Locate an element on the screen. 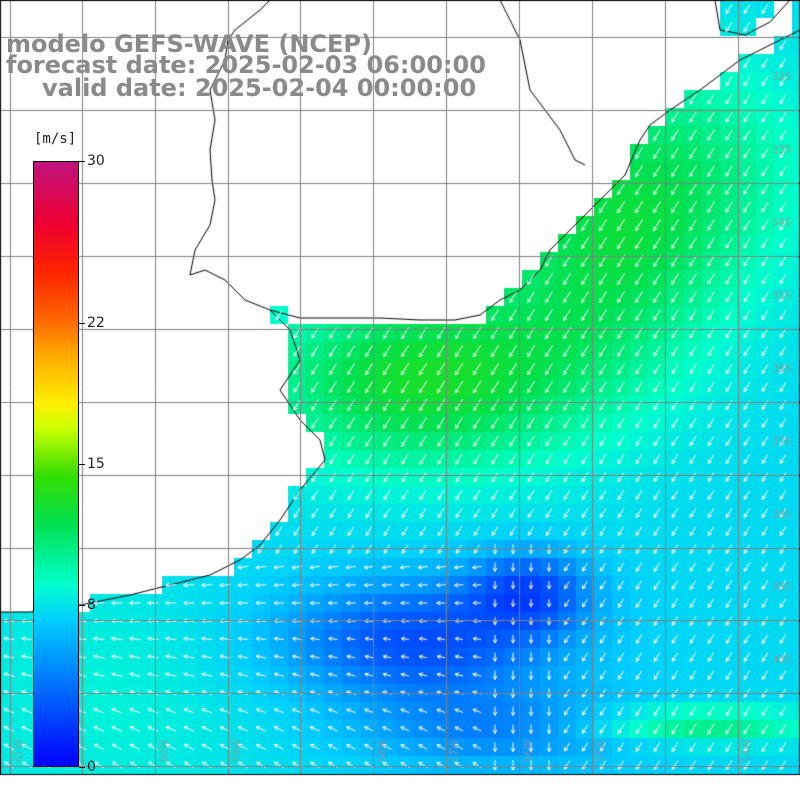 This screenshot has height=800, width=800. colorbar-tick-label: 15 is located at coordinates (96, 464).